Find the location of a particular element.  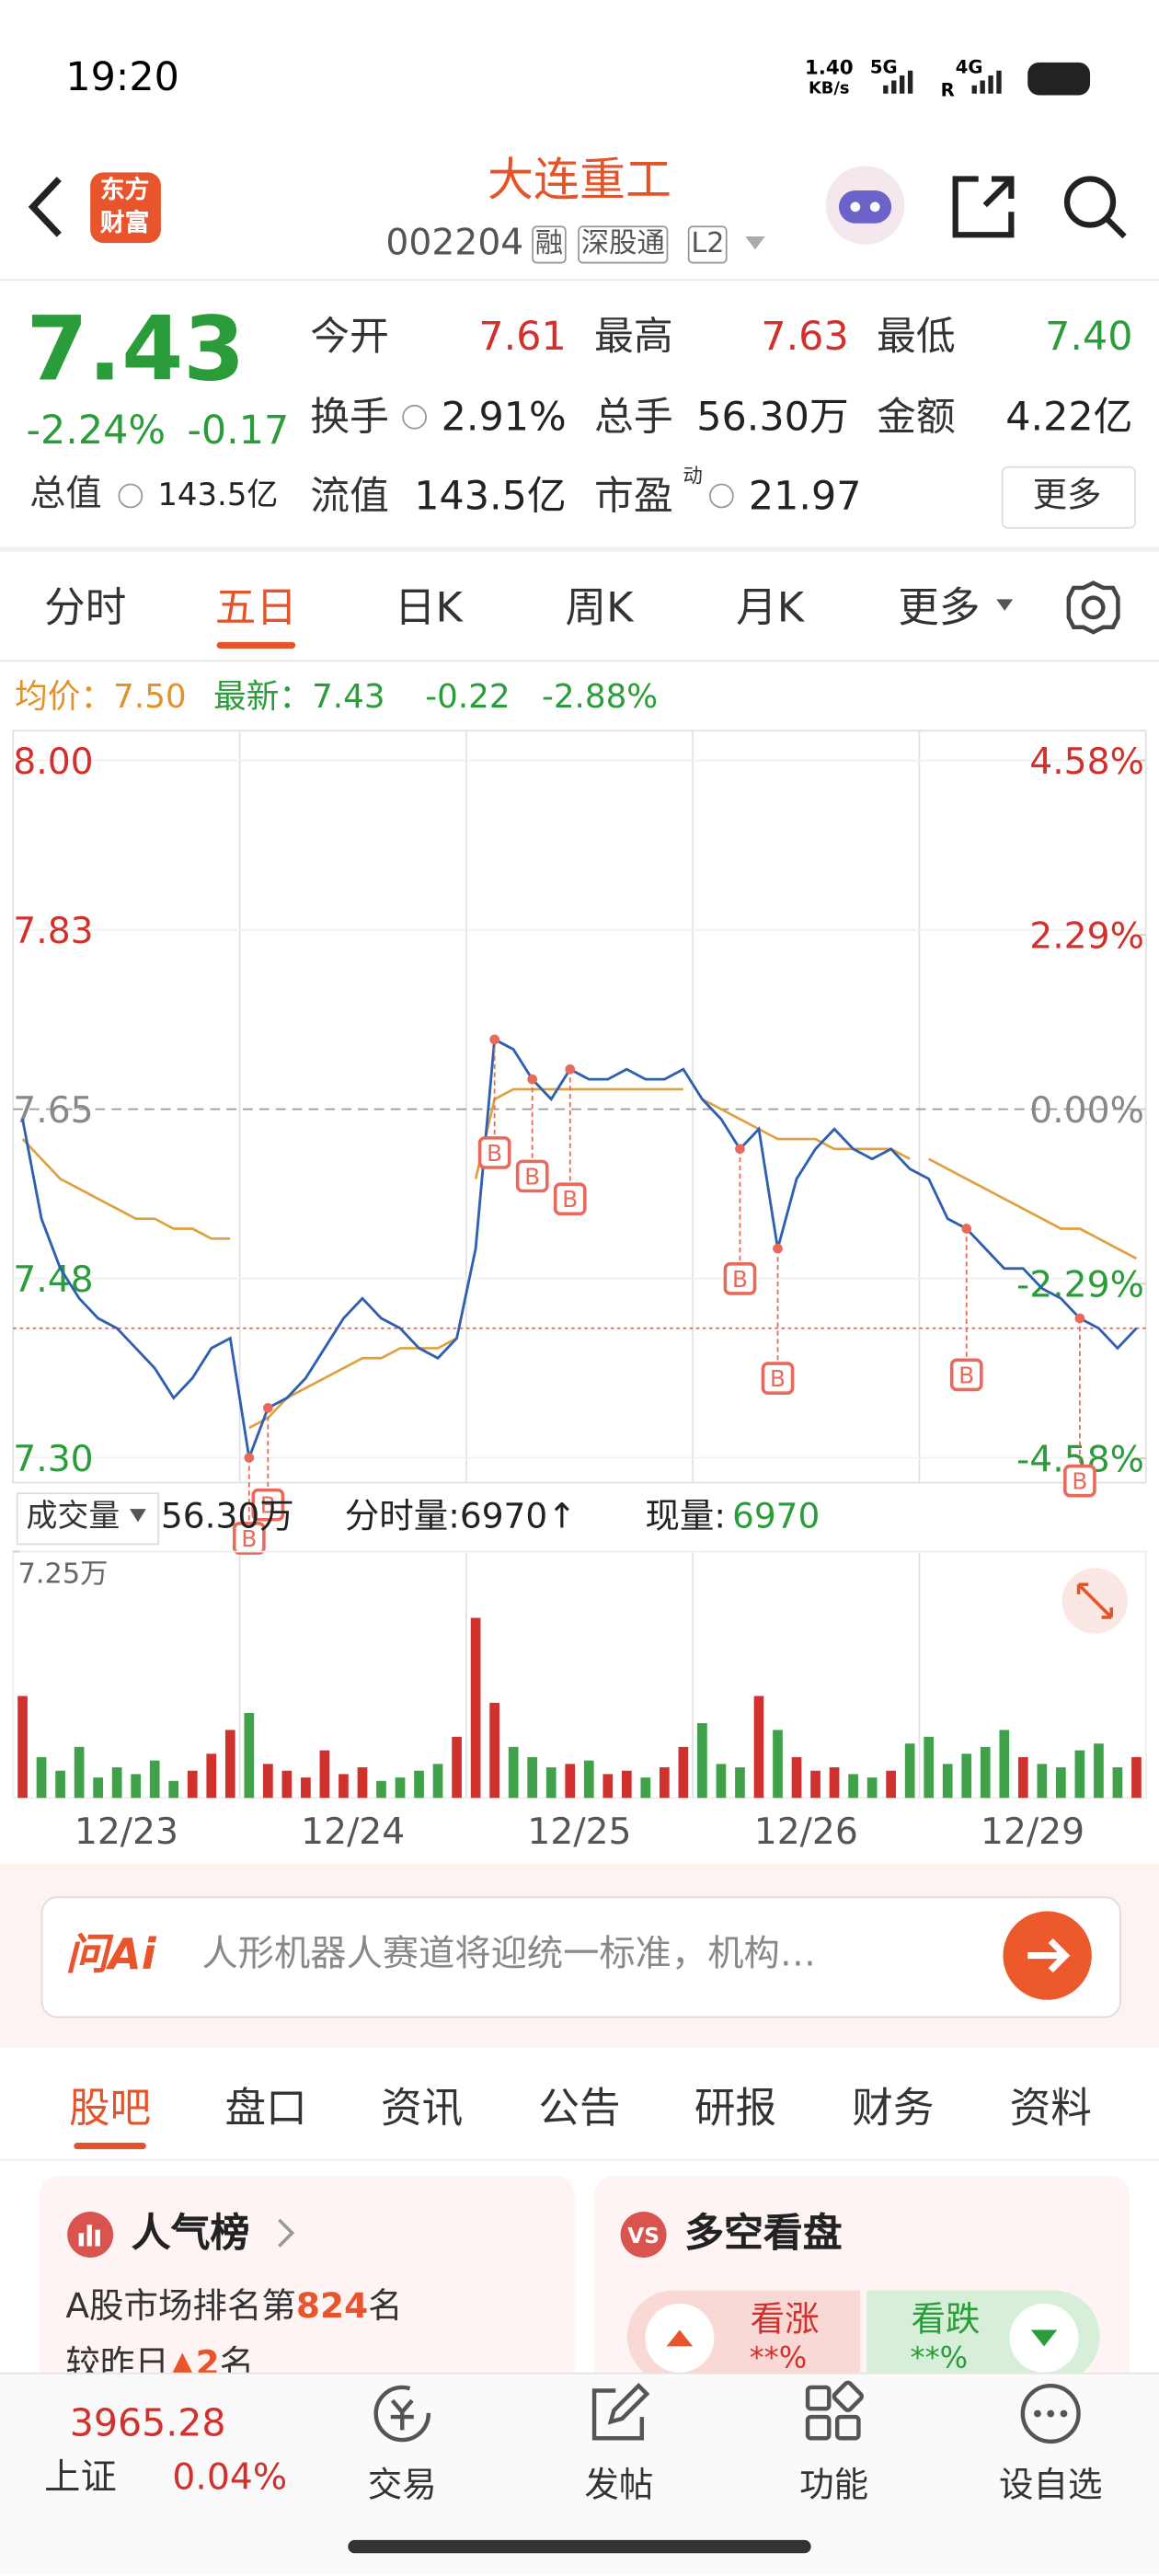

field-label: 最低 is located at coordinates (916, 336).